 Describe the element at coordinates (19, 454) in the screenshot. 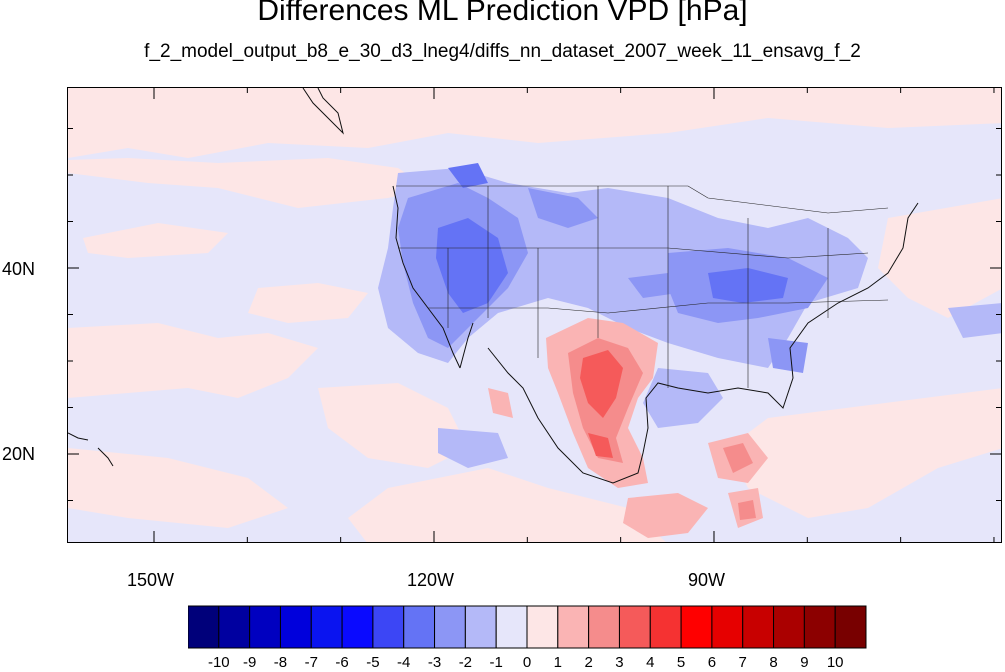

I see `lat-label-20n: 20N` at that location.